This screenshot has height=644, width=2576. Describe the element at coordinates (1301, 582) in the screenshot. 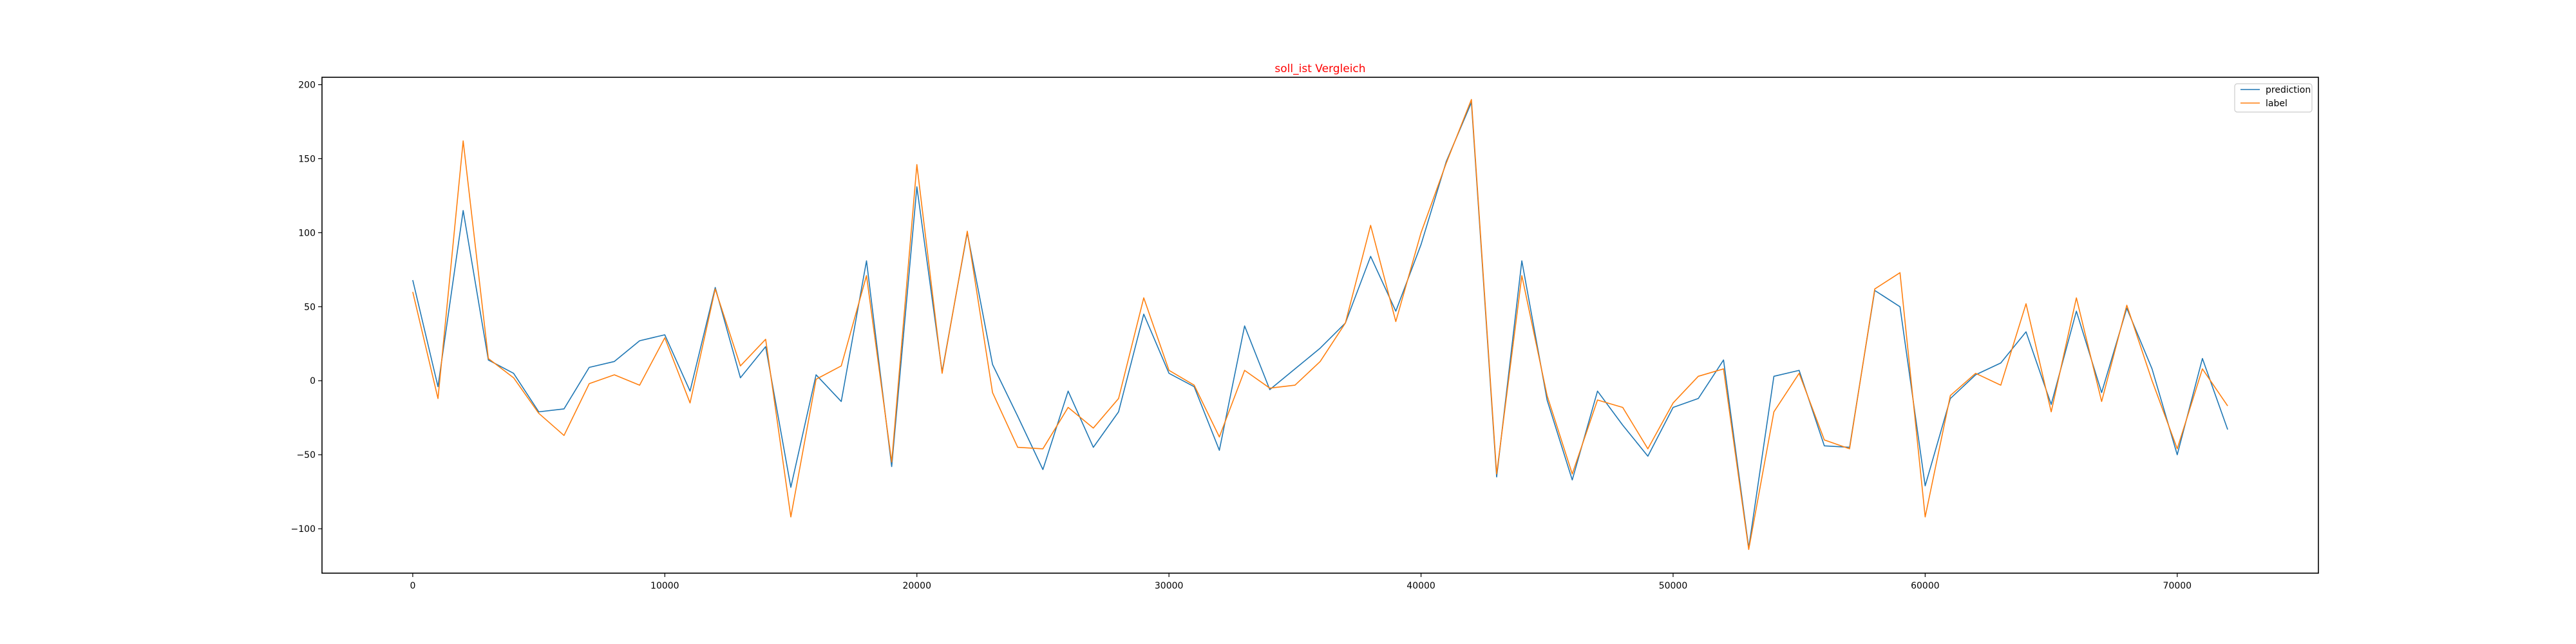

I see `x-axis: 0 10000 20000 30000 40000 50000 60000 70000` at that location.